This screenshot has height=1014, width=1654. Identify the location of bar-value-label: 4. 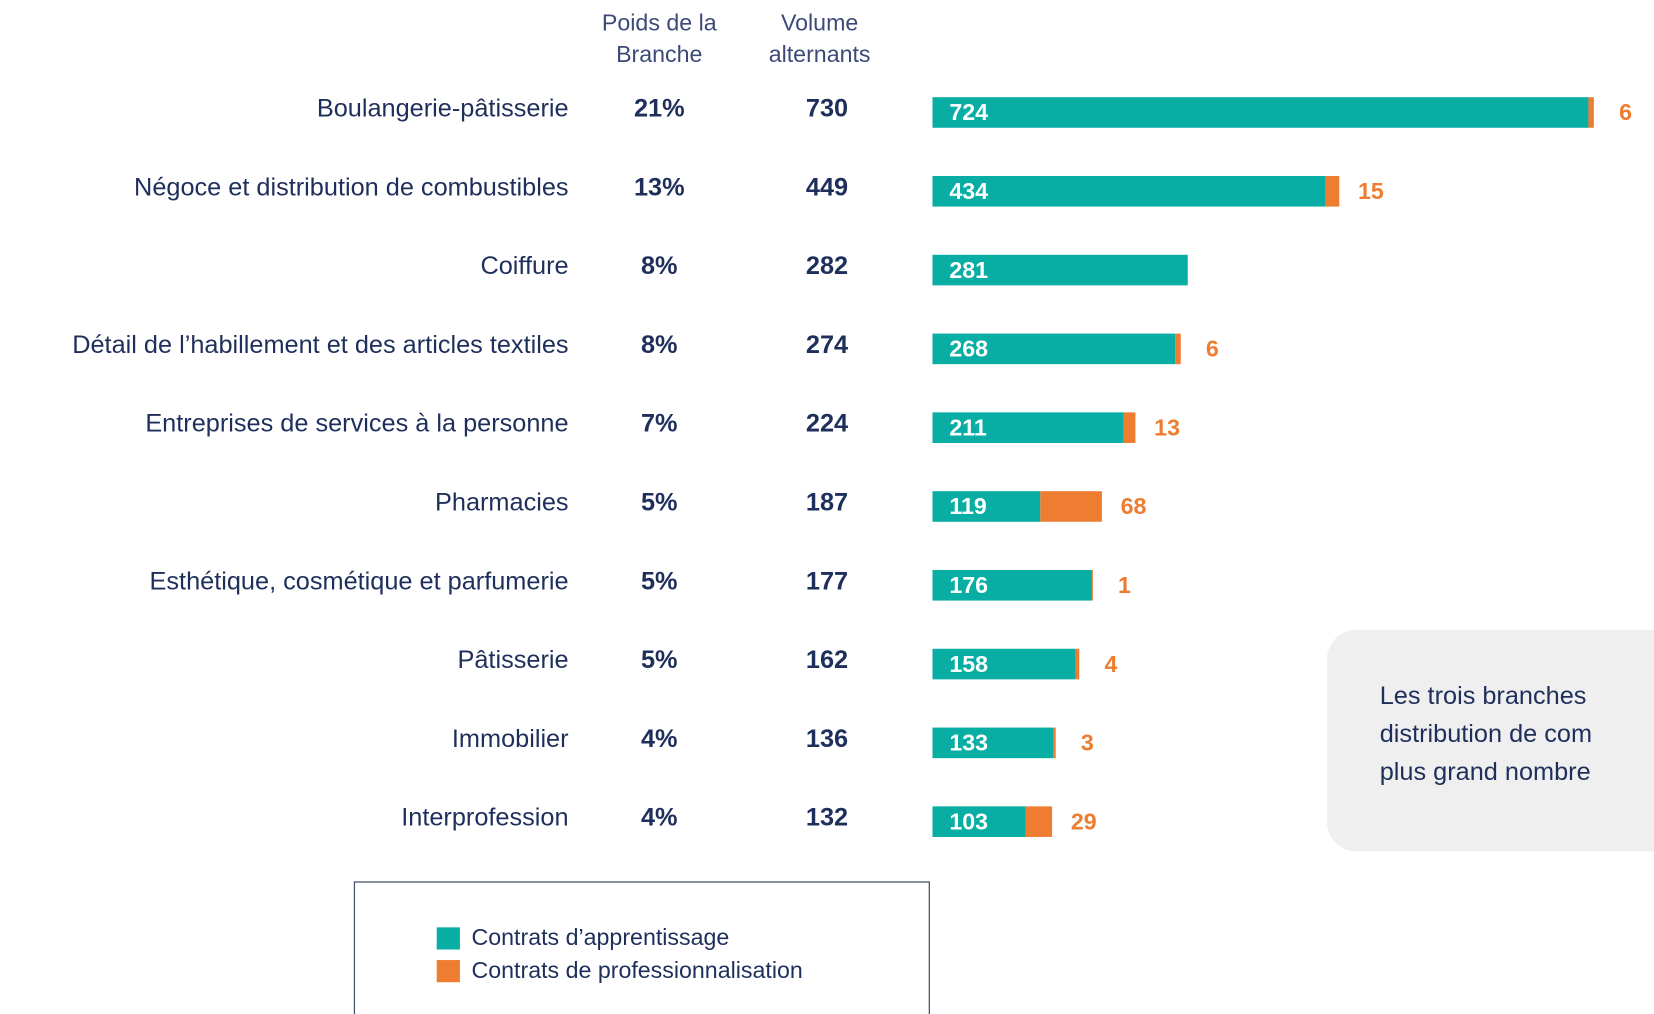
(1110, 664).